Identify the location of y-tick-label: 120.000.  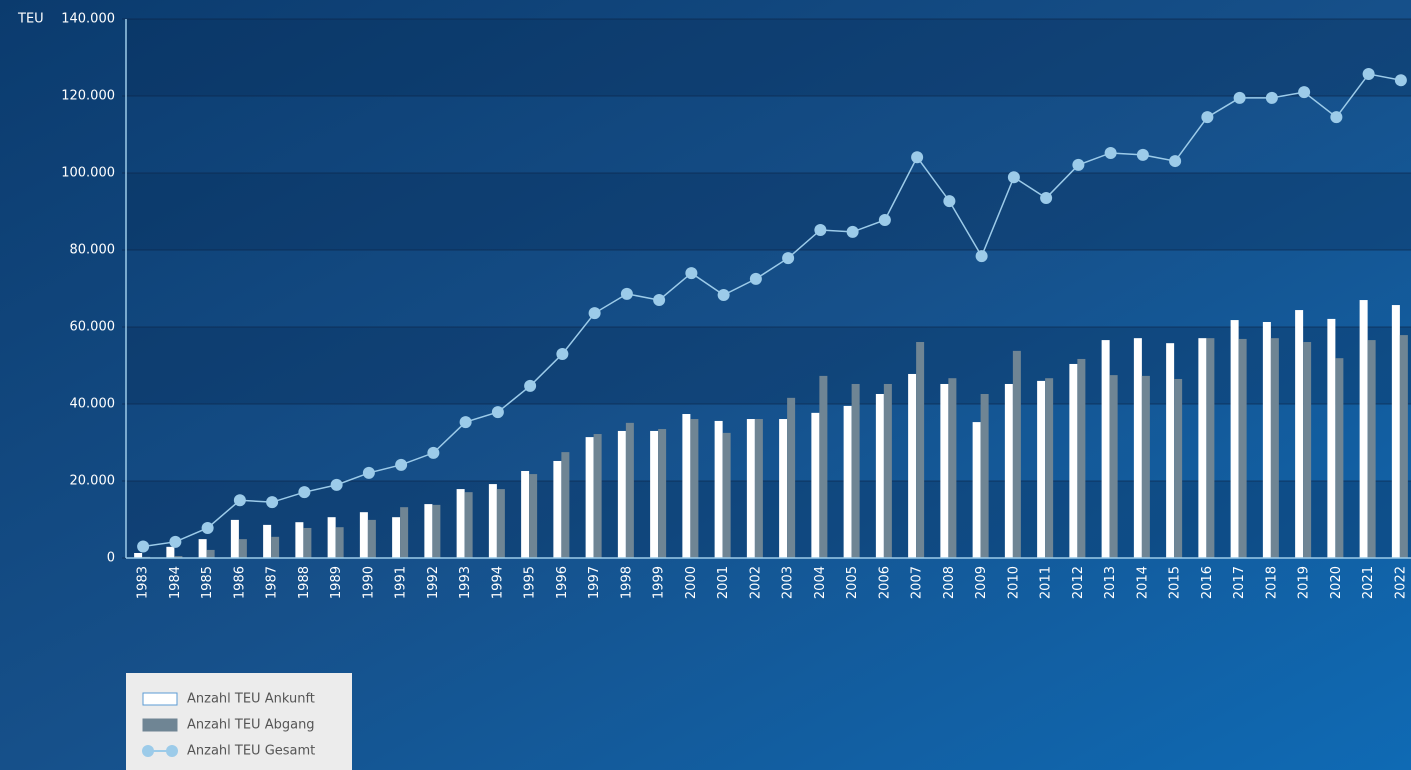
(88, 96).